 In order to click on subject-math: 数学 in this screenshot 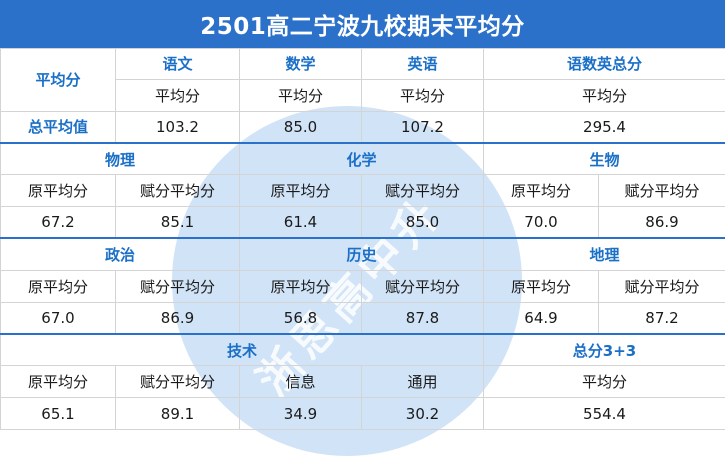, I will do `click(301, 64)`.